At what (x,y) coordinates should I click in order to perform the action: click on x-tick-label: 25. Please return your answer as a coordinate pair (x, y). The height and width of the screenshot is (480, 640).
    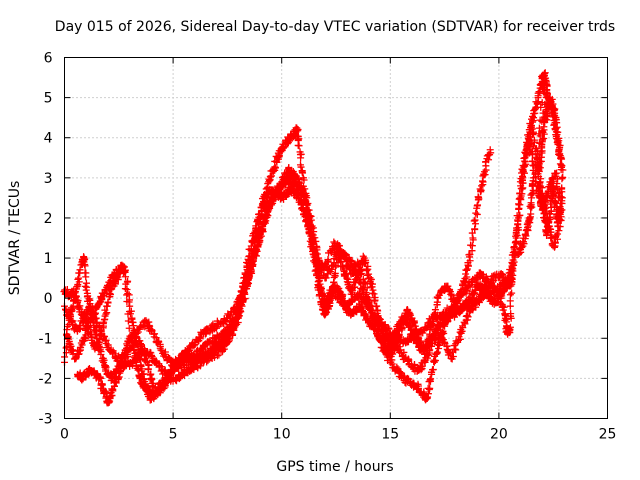
    Looking at the image, I should click on (608, 435).